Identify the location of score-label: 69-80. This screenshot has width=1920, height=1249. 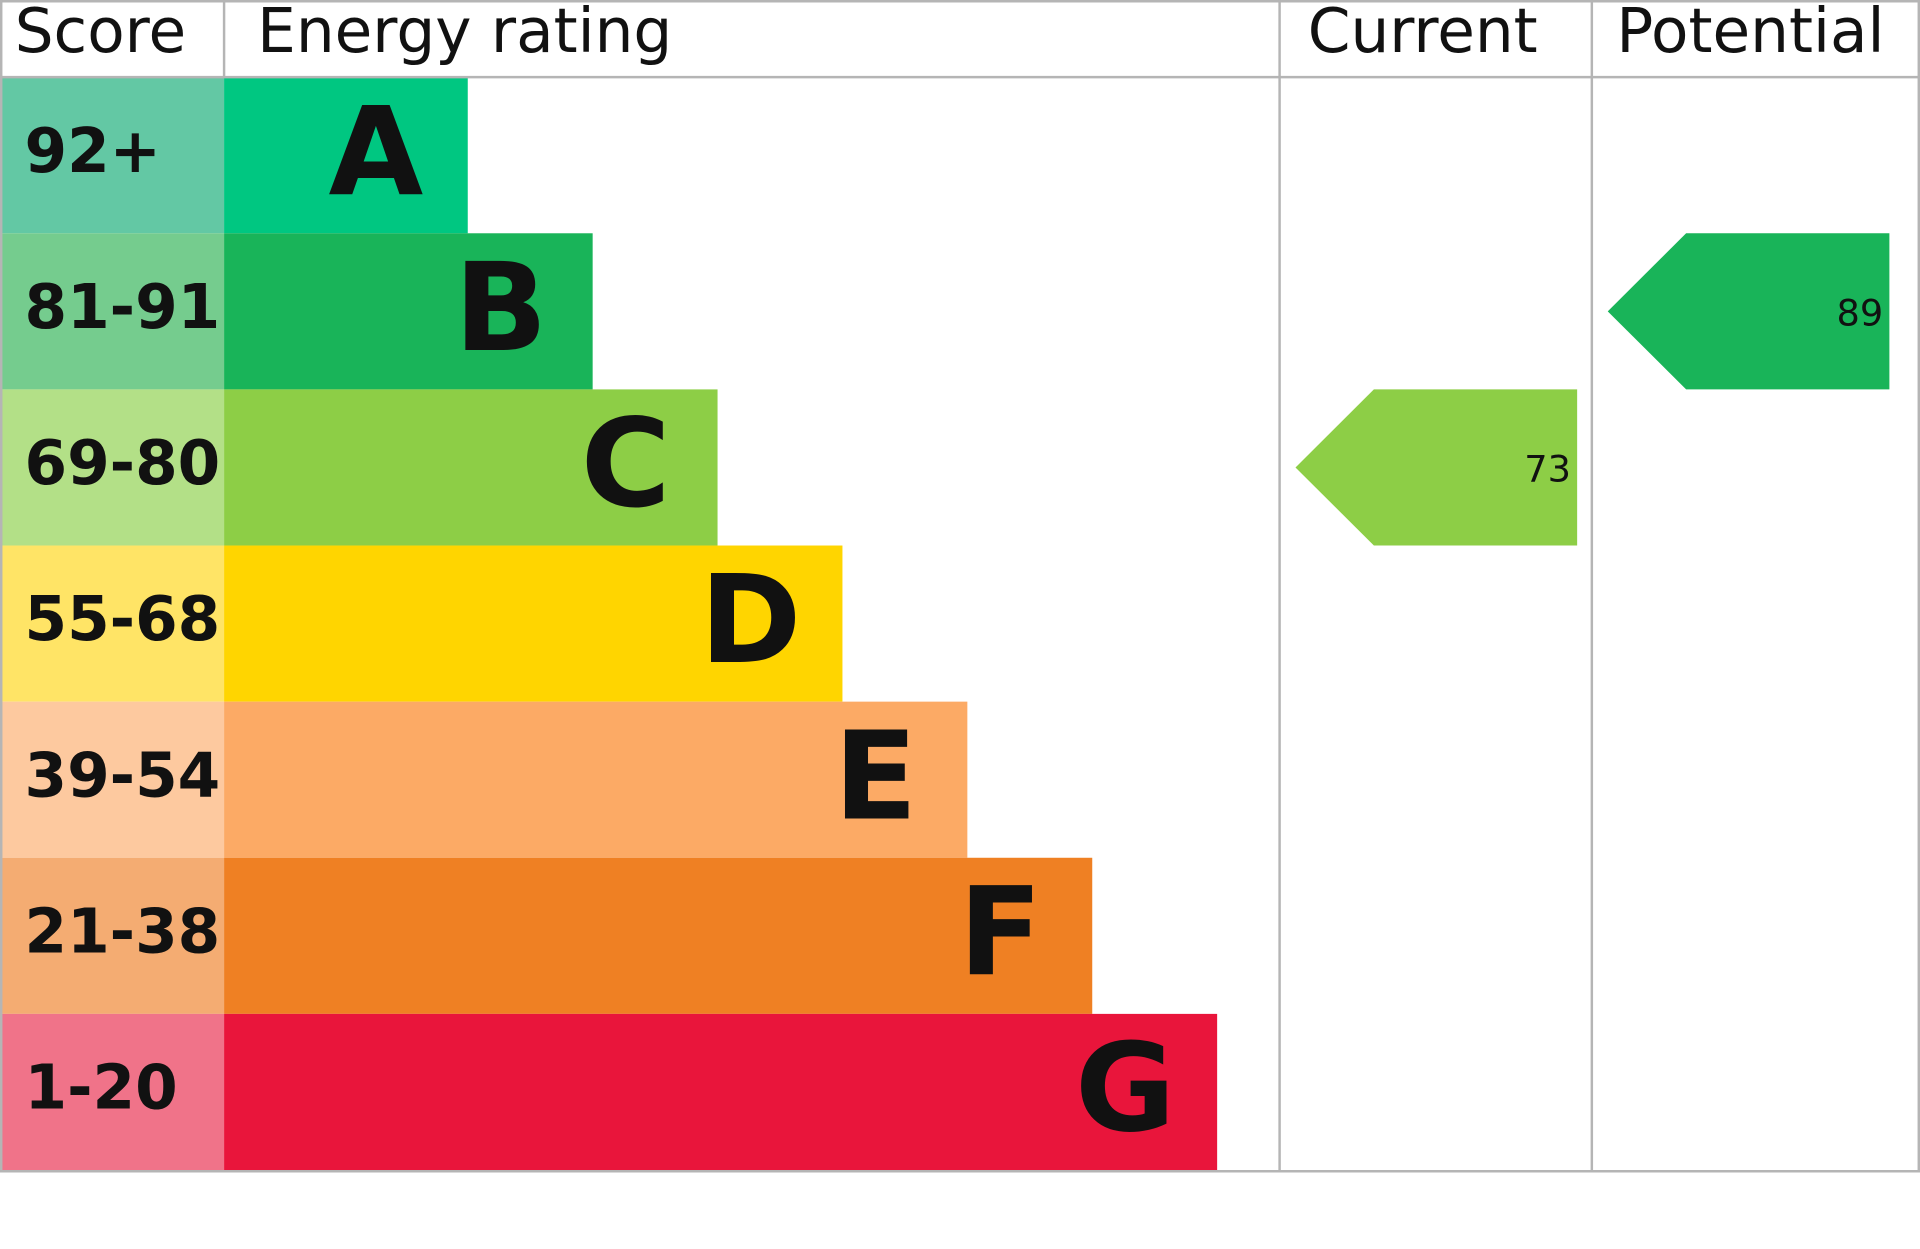
(122, 463).